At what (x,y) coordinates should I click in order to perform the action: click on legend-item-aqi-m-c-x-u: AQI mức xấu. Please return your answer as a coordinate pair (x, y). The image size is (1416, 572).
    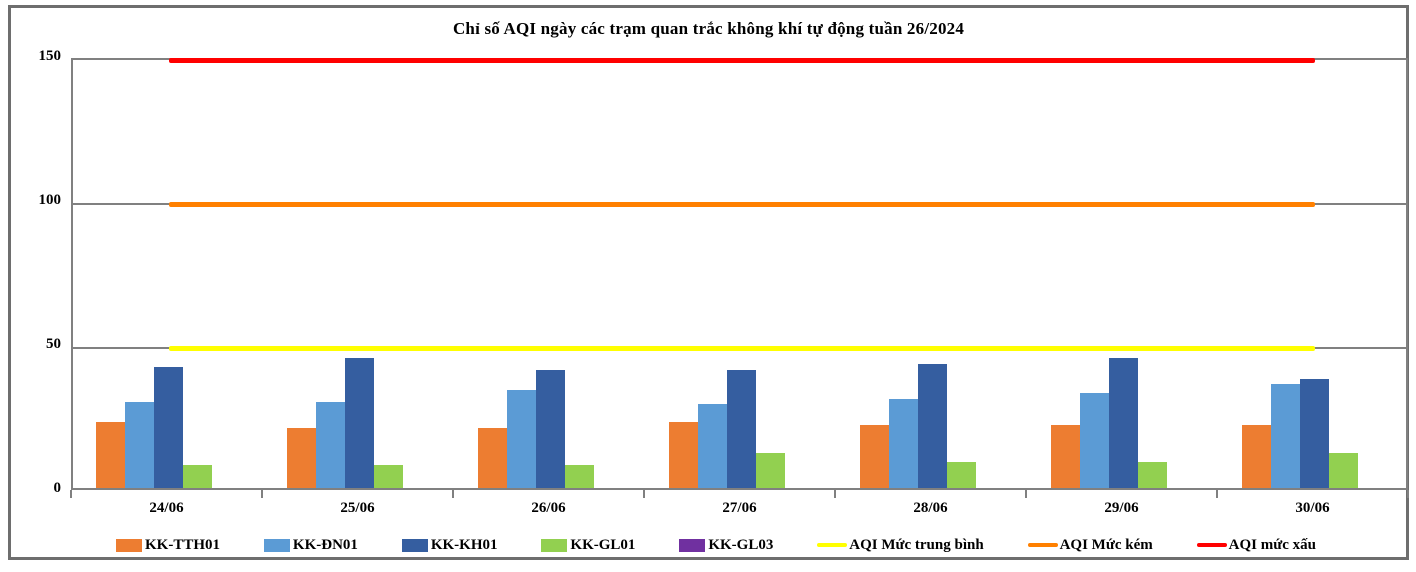
    Looking at the image, I should click on (1256, 545).